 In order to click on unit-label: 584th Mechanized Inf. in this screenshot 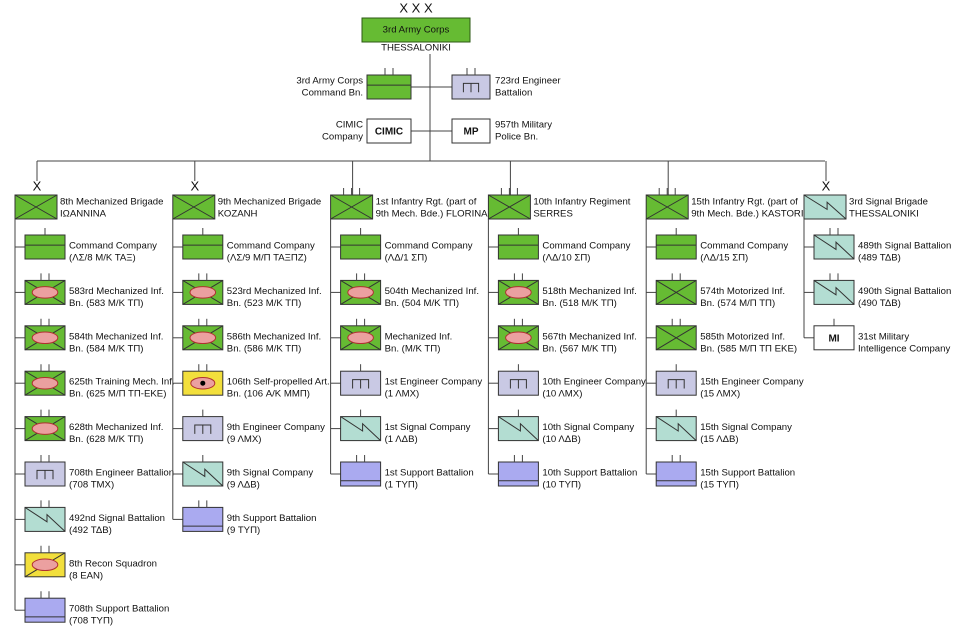, I will do `click(116, 336)`.